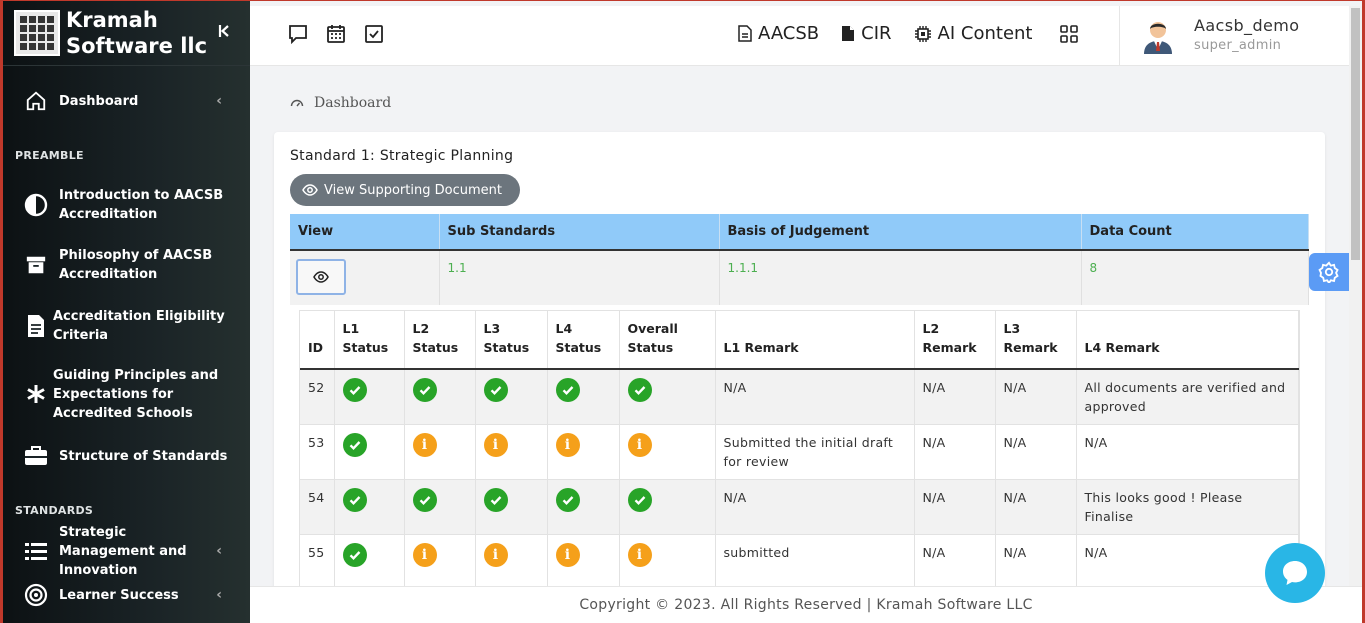 The width and height of the screenshot is (1365, 623). What do you see at coordinates (137, 45) in the screenshot?
I see `brand-line-2: Software llc` at bounding box center [137, 45].